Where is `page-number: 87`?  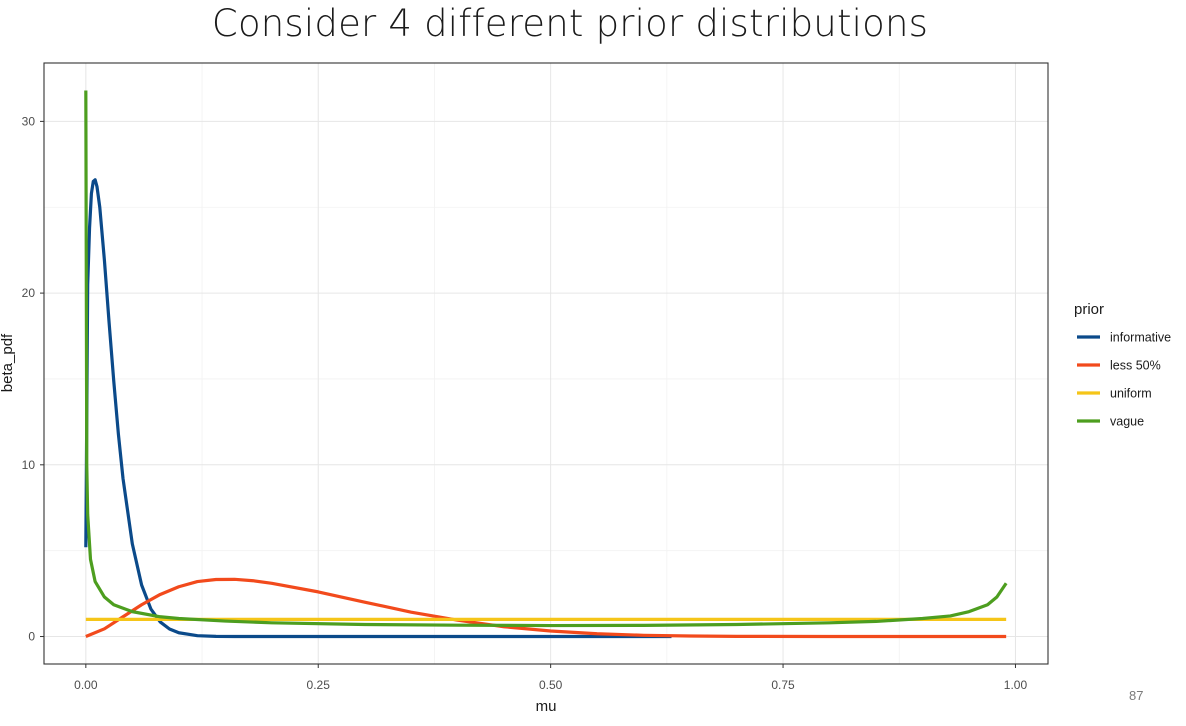
page-number: 87 is located at coordinates (1136, 695).